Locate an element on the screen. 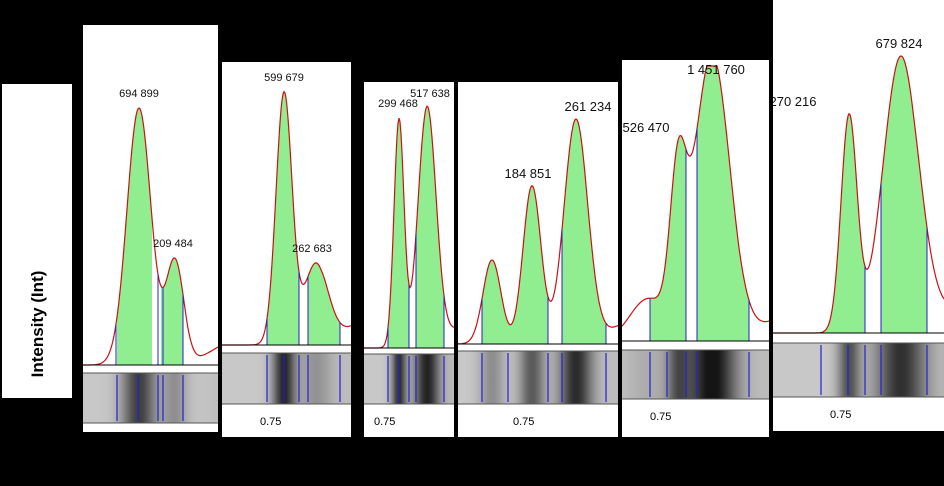 Image resolution: width=944 pixels, height=486 pixels. densitometry-panel-2: 0.75 599 679 262 683 is located at coordinates (286, 249).